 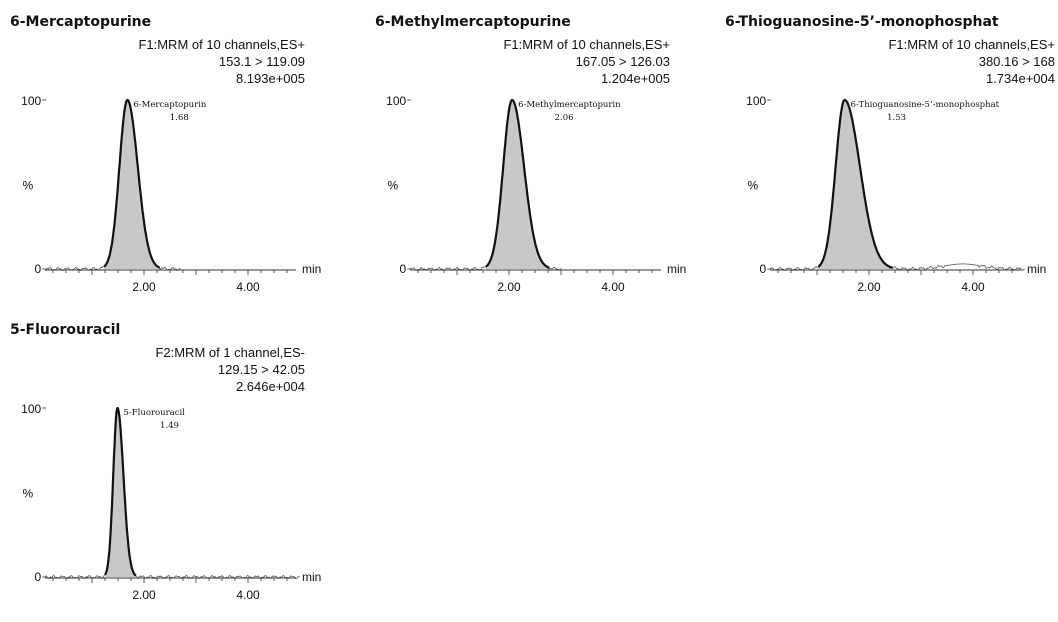 I want to click on chromatogram-plot: 2.00 4.00 min 100 0% 5-Fluorouracil 1.49, so click(x=171, y=502).